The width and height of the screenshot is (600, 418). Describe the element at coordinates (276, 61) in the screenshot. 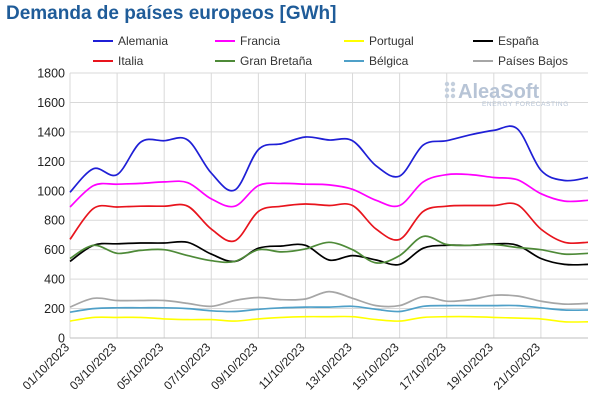

I see `legend-label: Gran Bretaña` at that location.